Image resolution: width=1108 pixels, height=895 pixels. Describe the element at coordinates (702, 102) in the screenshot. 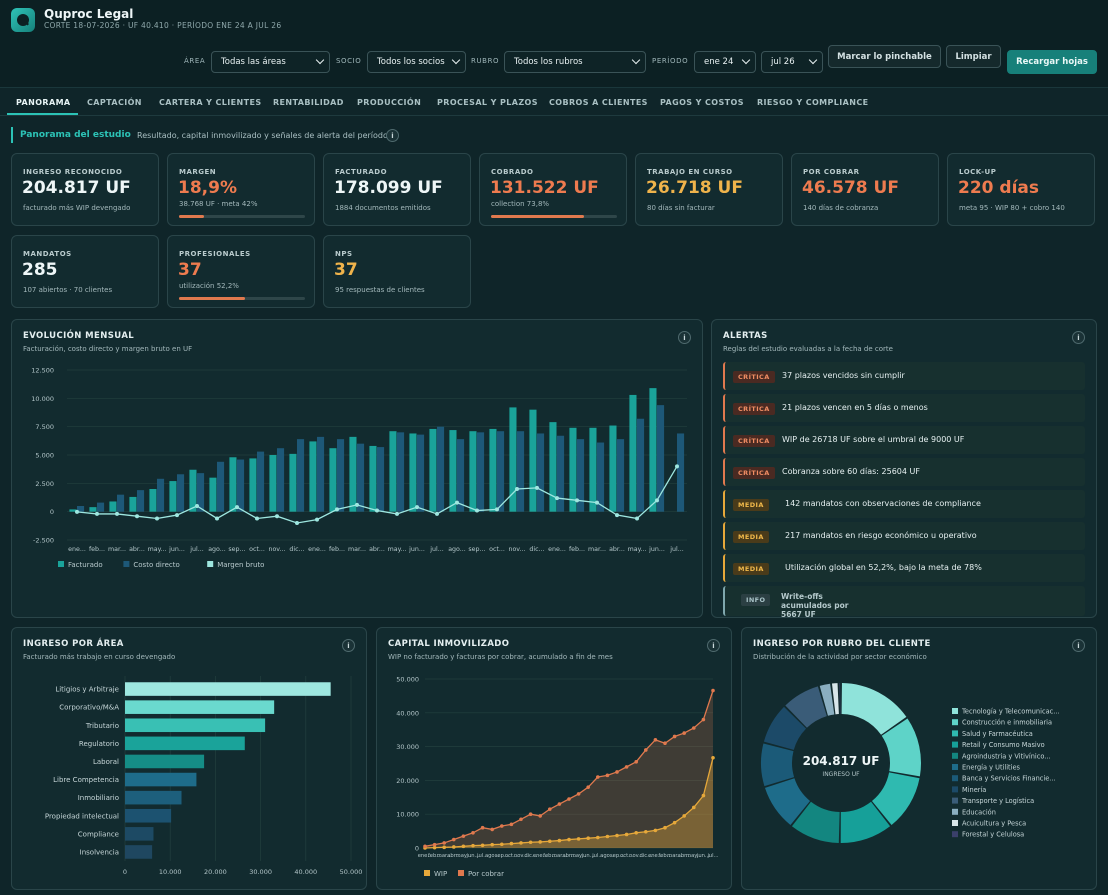

I see `tab-pagos-costos: PAGOS Y COSTOS` at that location.